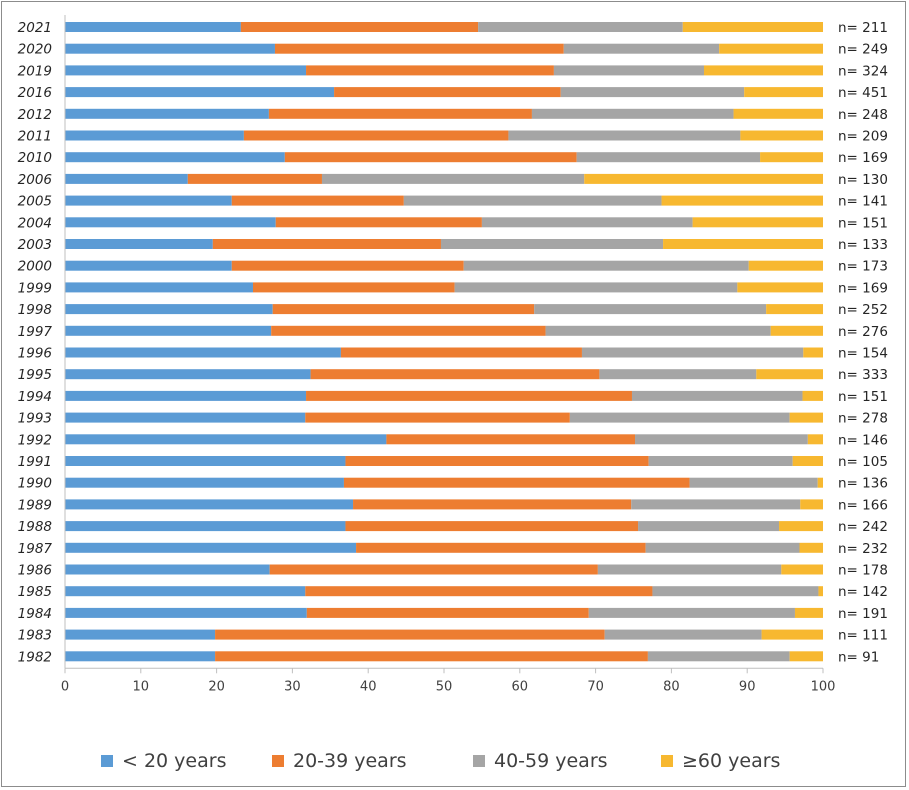  Describe the element at coordinates (863, 245) in the screenshot. I see `n-label: n= 133` at that location.